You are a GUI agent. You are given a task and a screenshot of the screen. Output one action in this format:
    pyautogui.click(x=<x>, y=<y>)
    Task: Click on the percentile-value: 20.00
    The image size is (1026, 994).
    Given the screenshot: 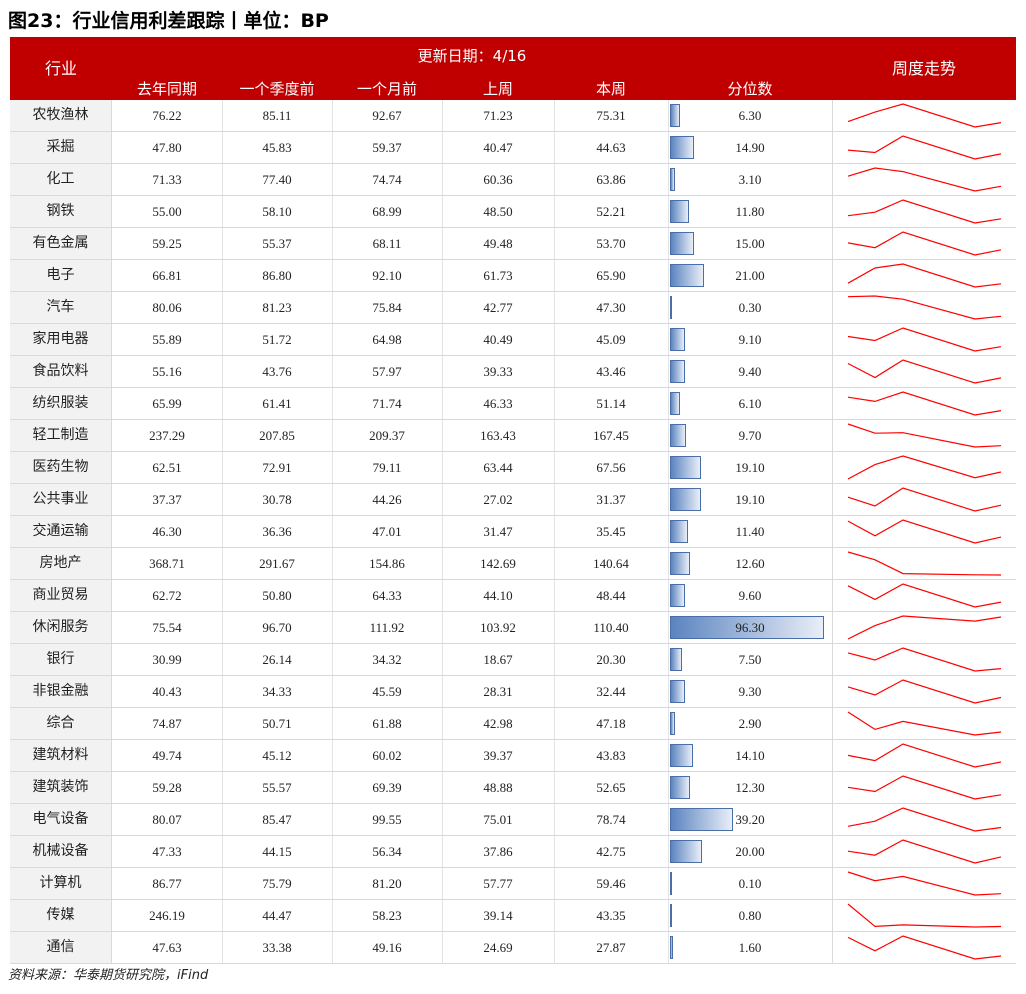 What is the action you would take?
    pyautogui.click(x=750, y=851)
    